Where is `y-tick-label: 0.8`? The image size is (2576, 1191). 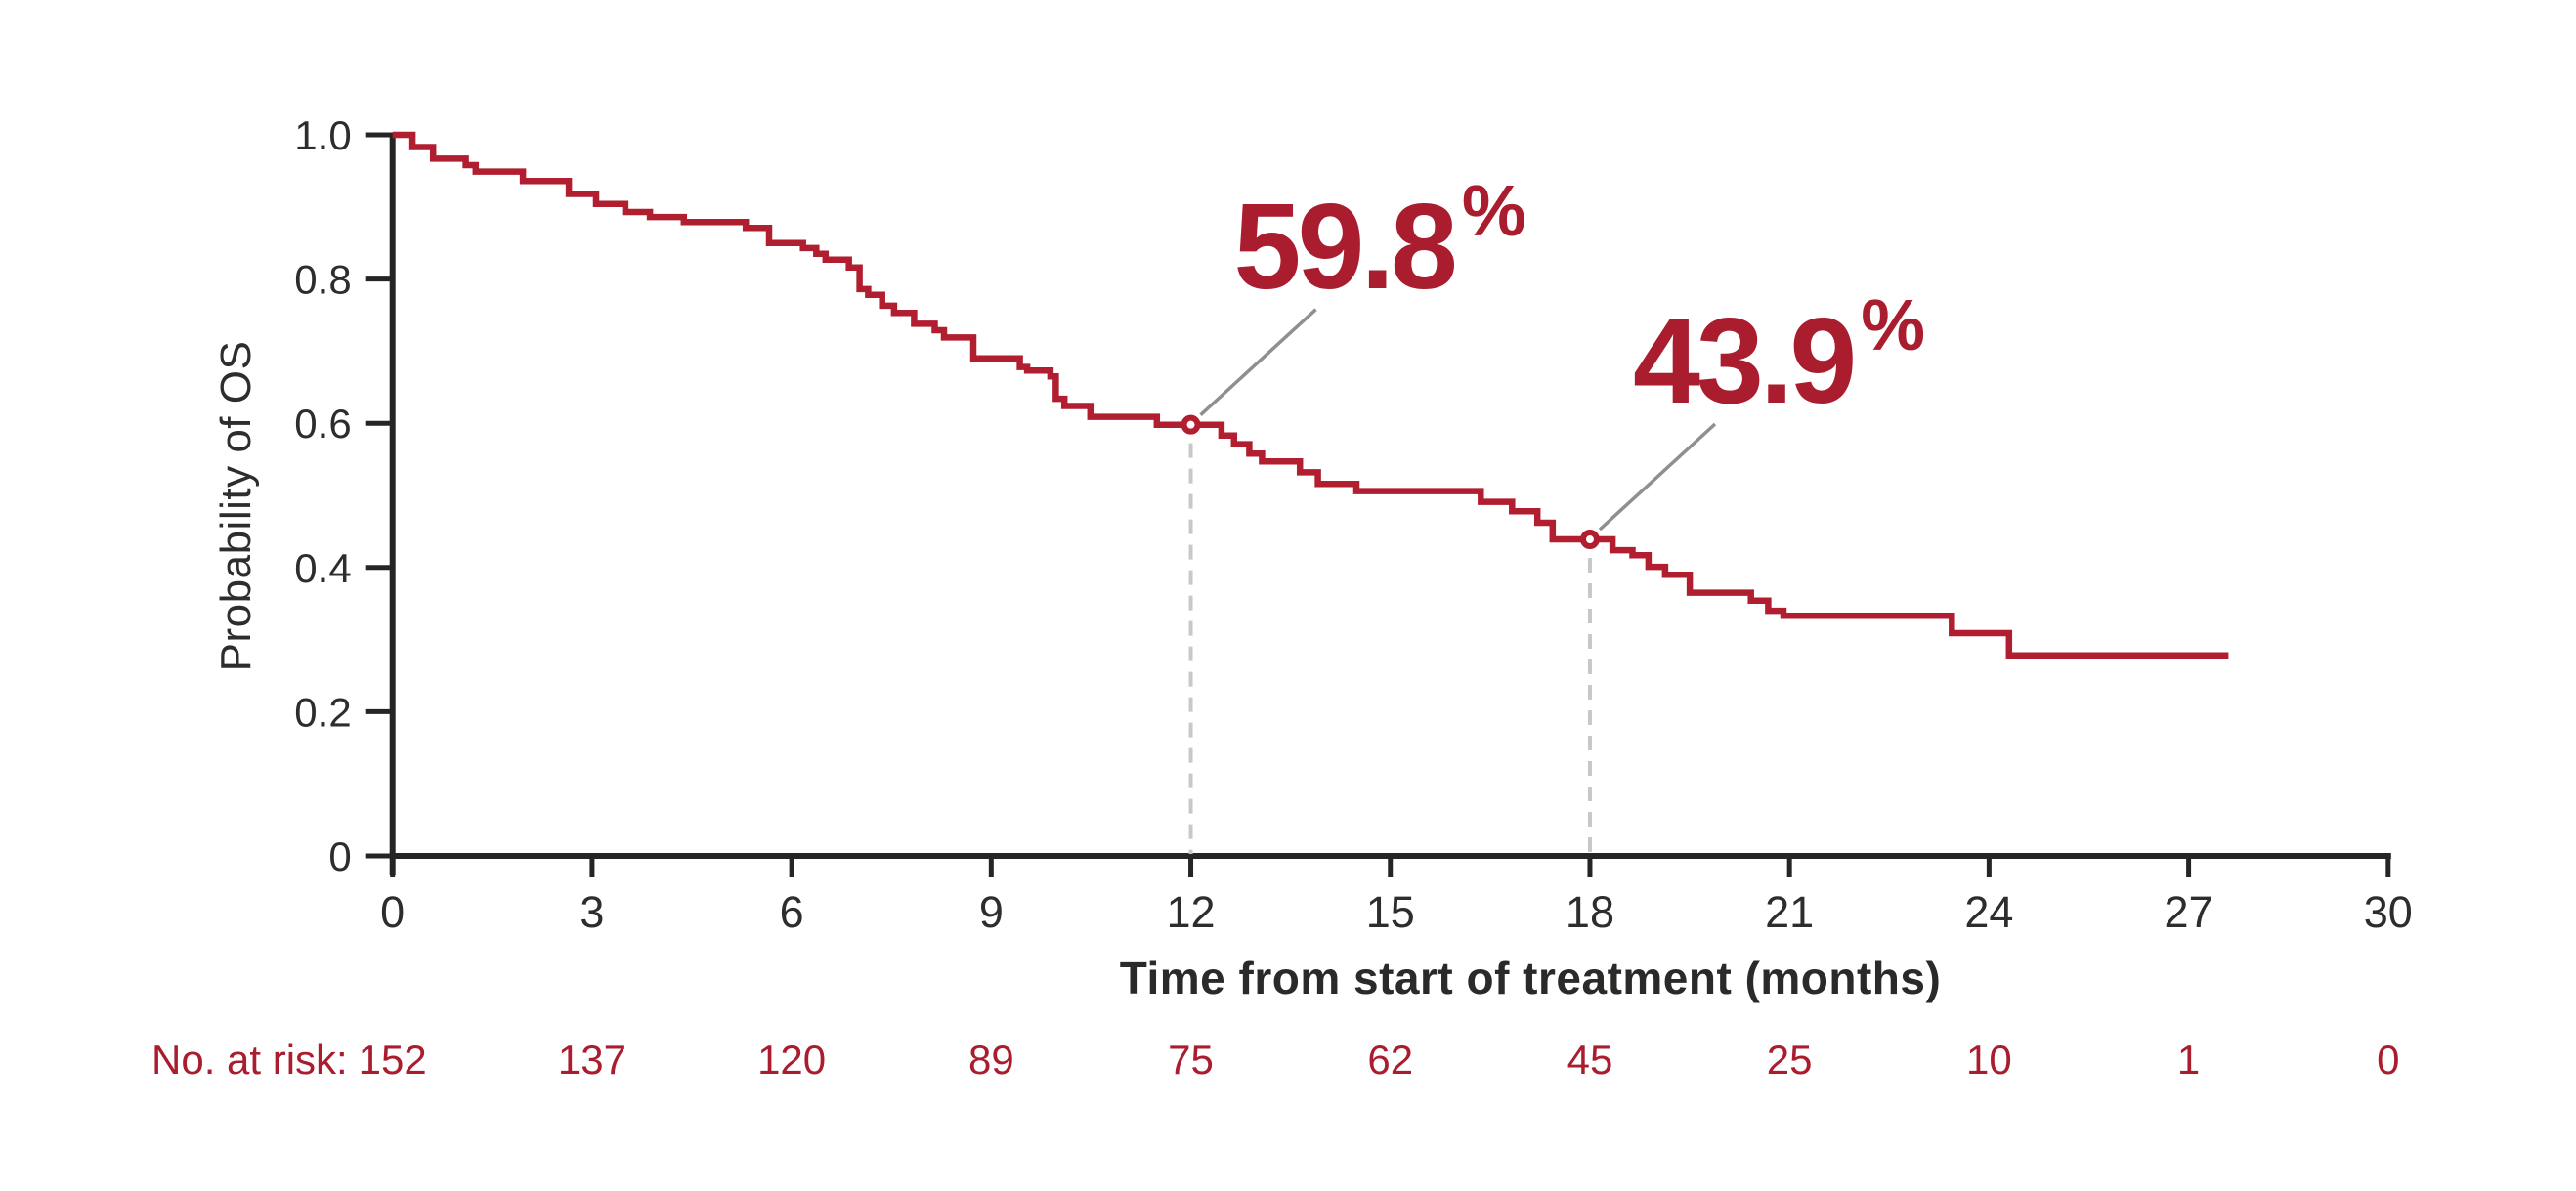 y-tick-label: 0.8 is located at coordinates (322, 280).